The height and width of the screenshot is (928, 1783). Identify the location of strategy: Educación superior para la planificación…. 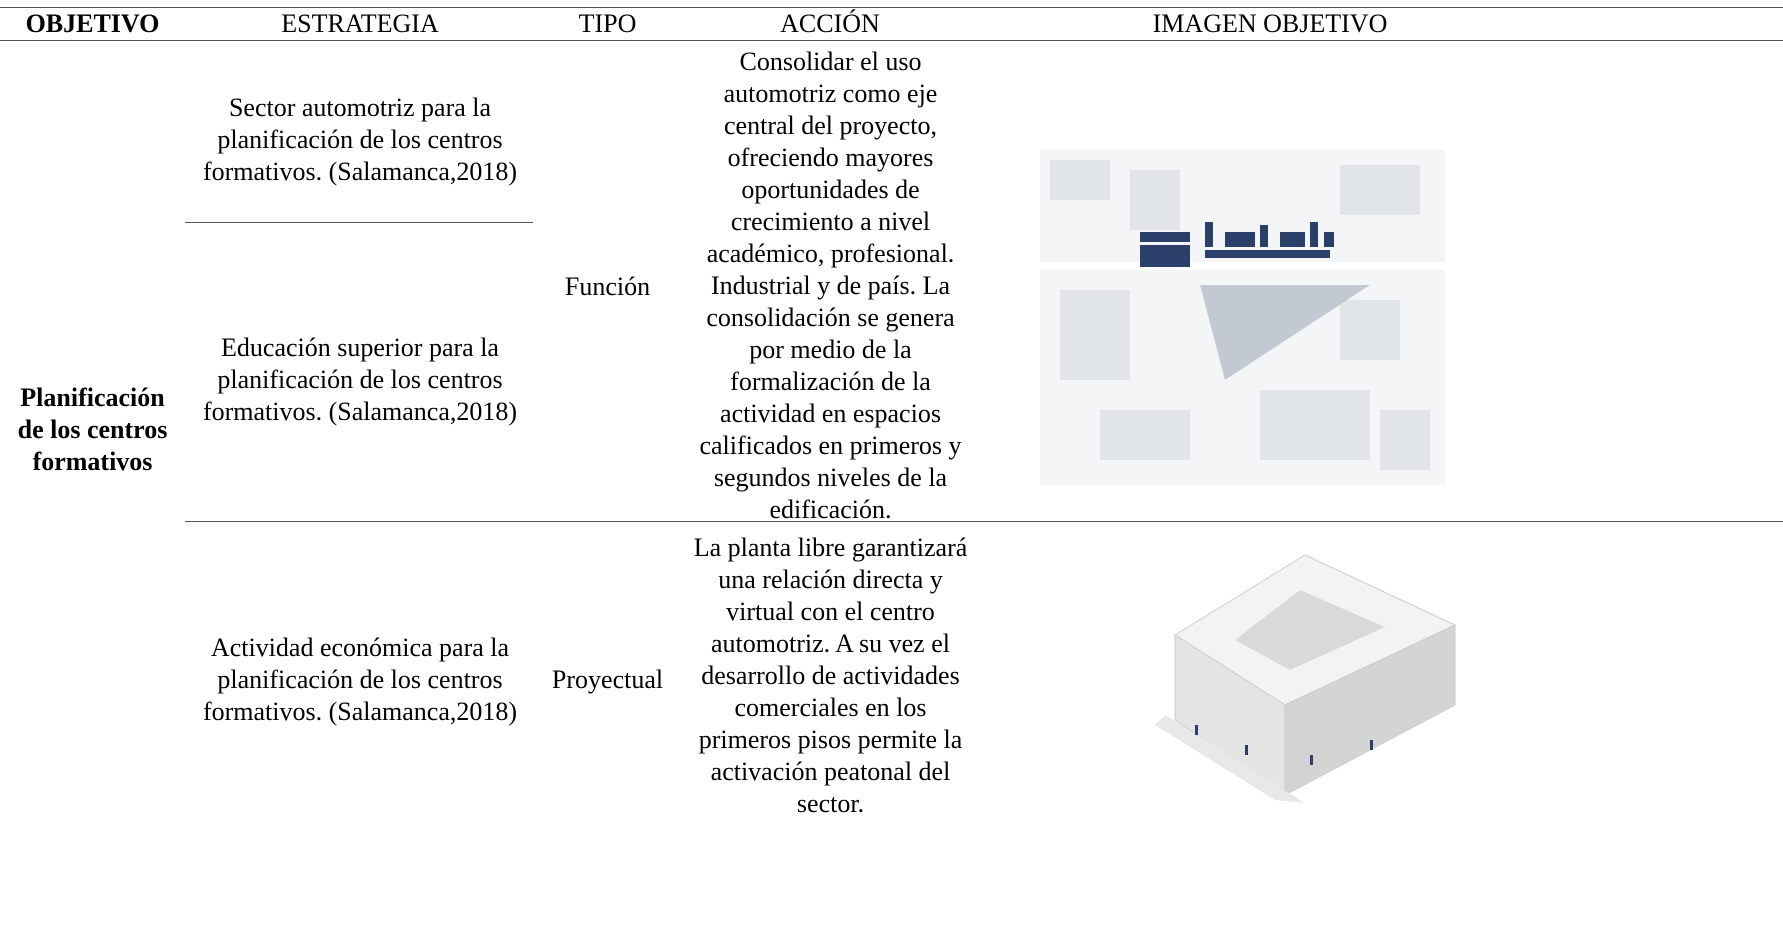
(360, 379).